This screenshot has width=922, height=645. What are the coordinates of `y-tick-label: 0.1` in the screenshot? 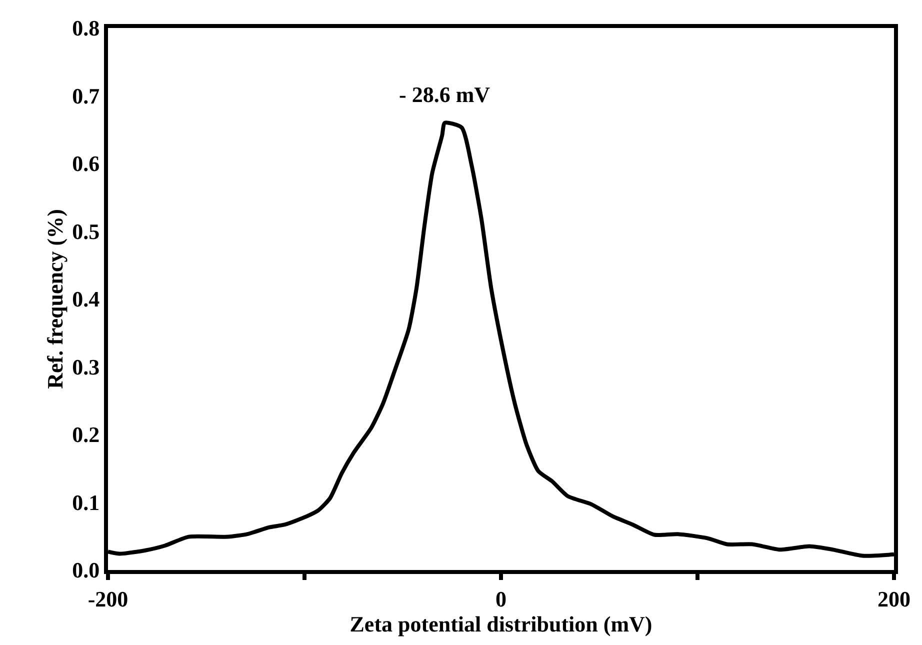 It's located at (86, 502).